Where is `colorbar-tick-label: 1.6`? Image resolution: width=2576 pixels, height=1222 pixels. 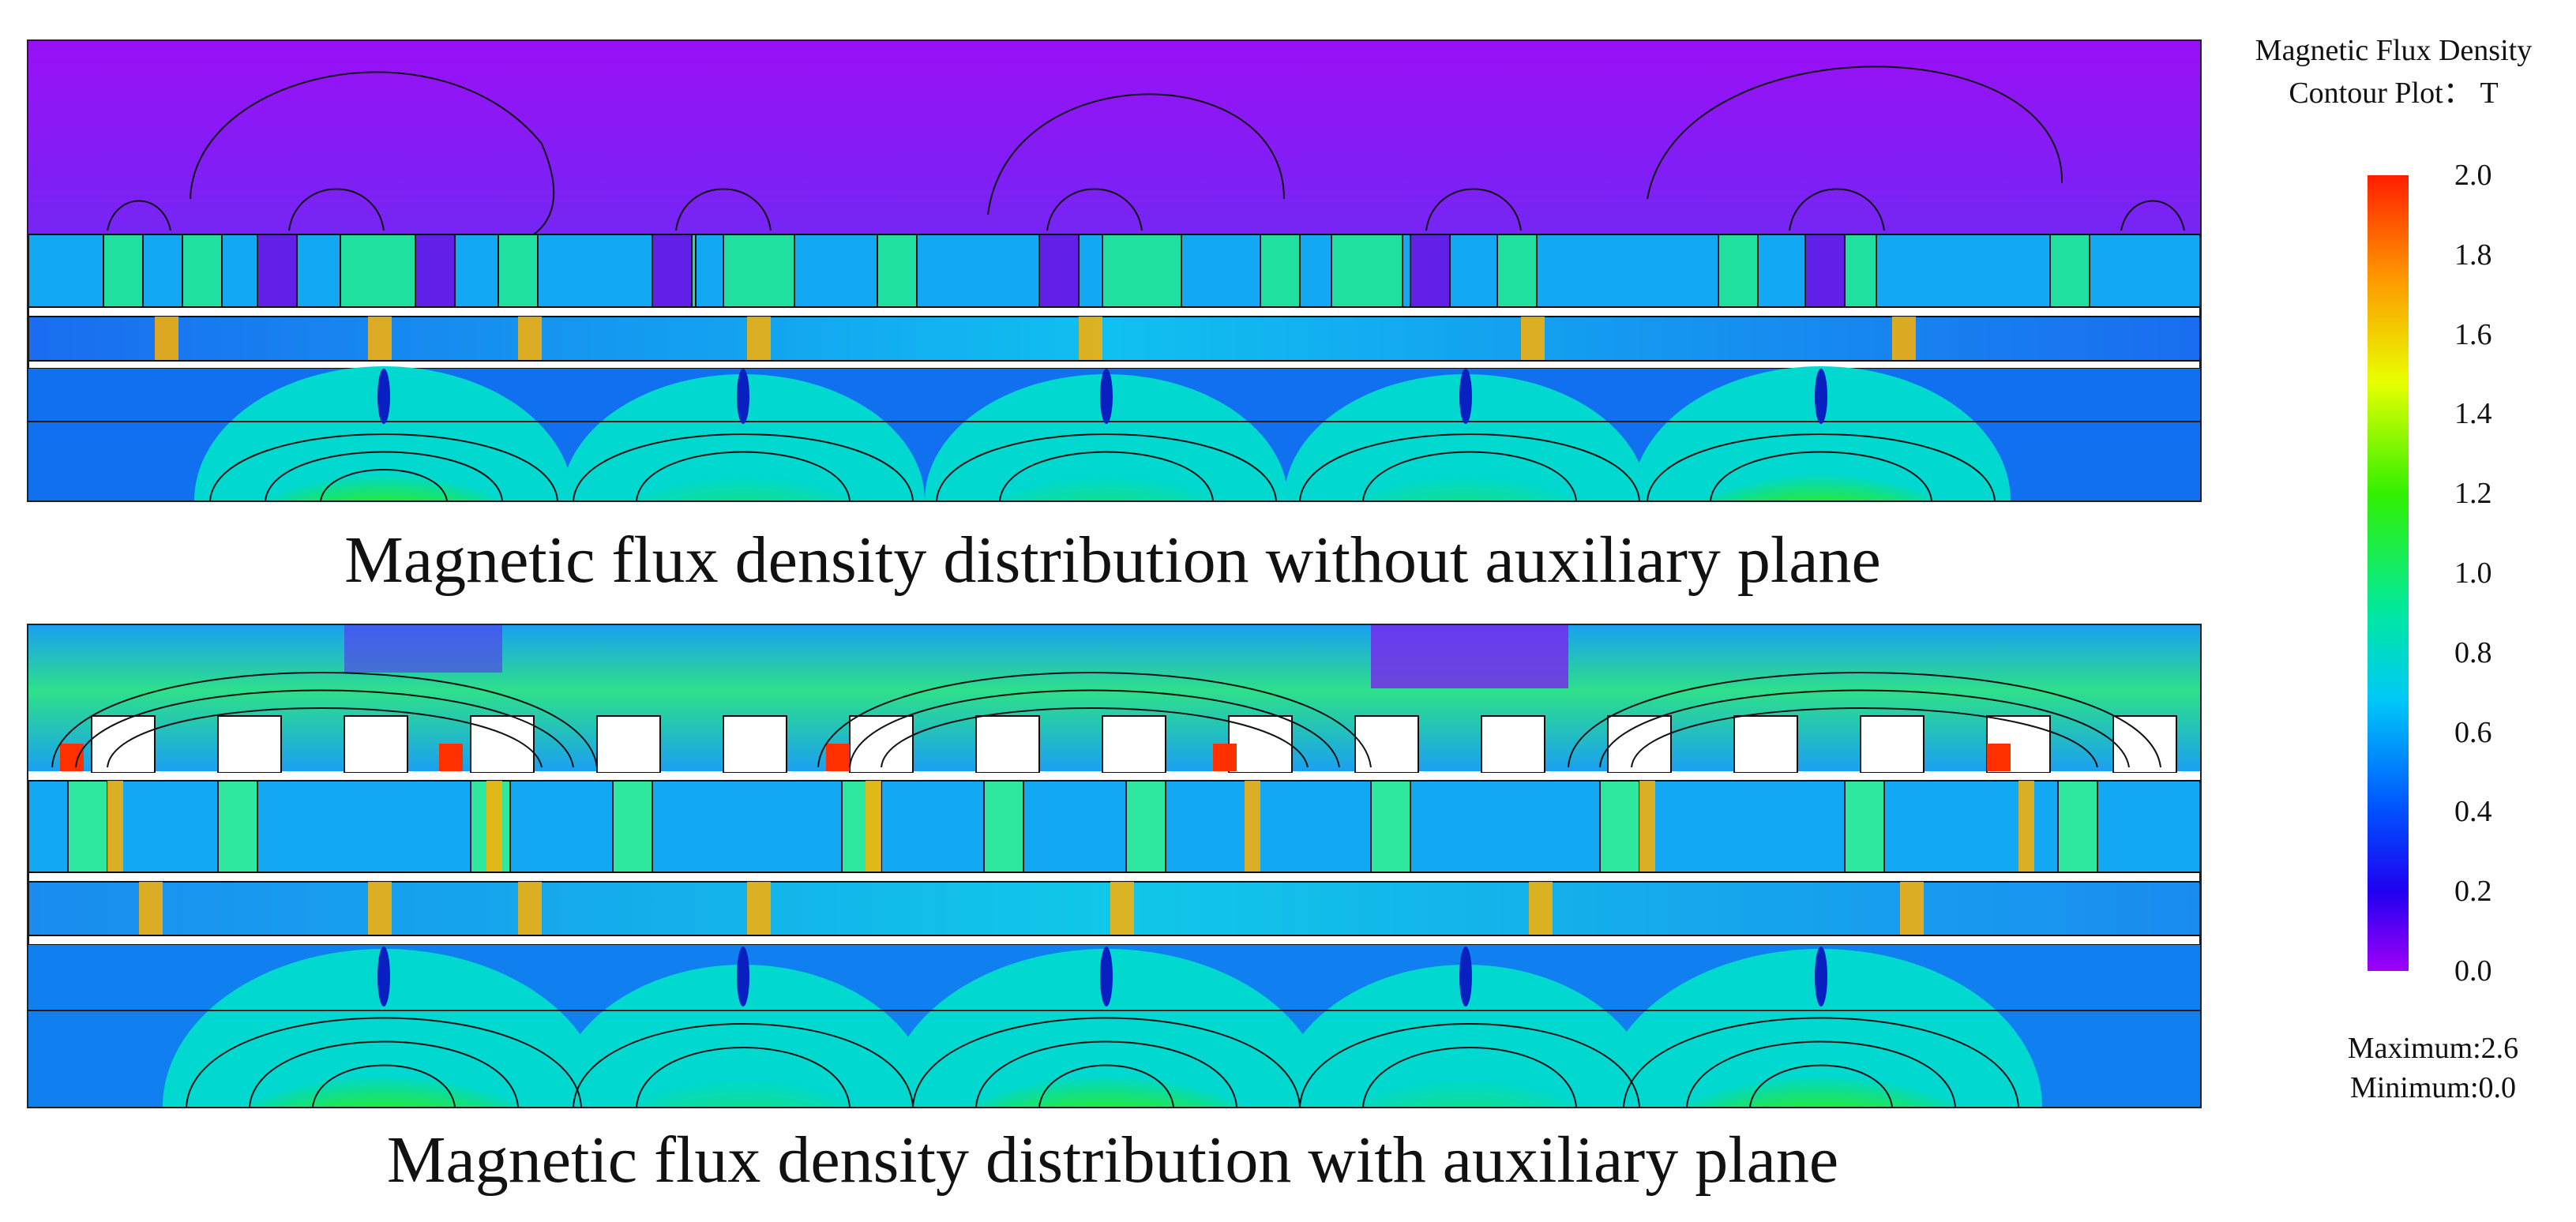
colorbar-tick-label: 1.6 is located at coordinates (2473, 334).